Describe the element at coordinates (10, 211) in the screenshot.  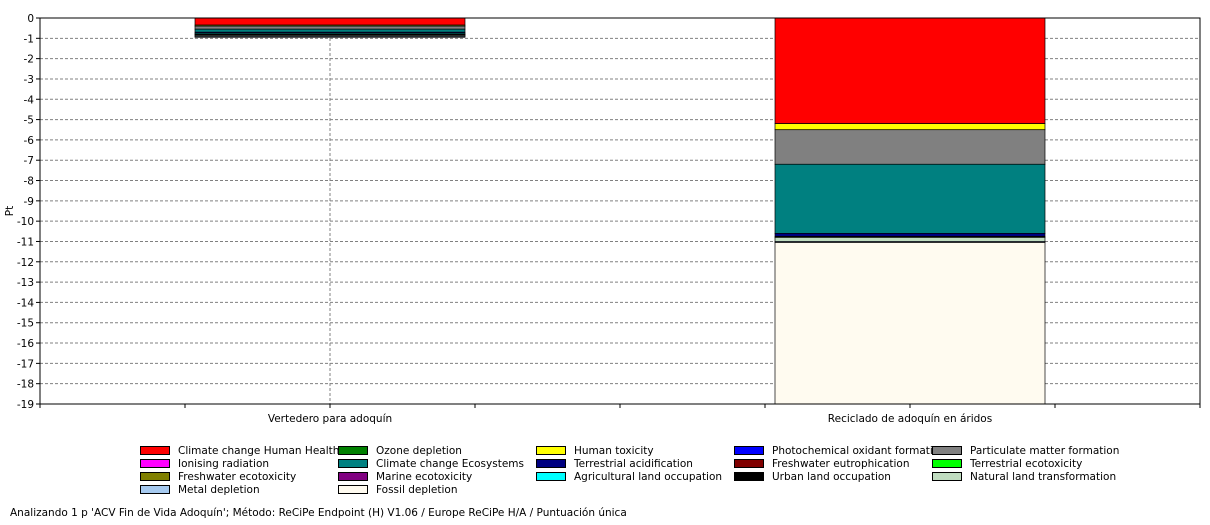
I see `y-axis-label: Pt` at that location.